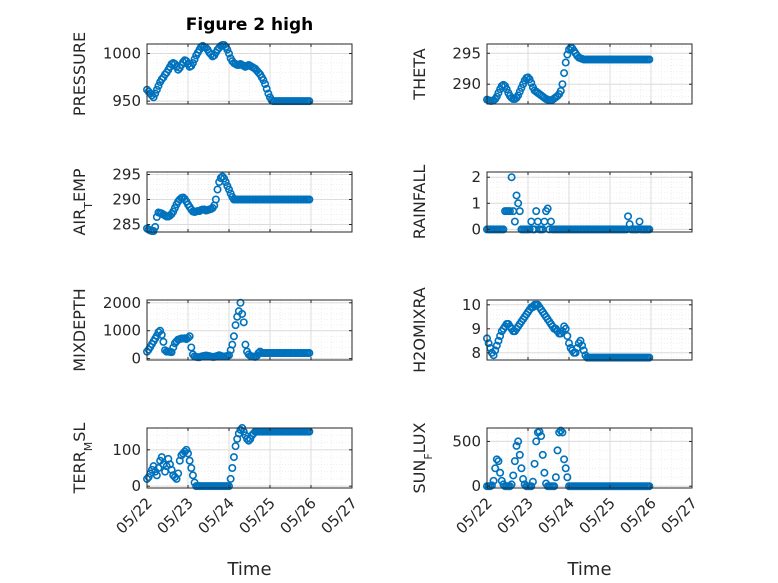 The width and height of the screenshot is (778, 583). I want to click on y-tick-label: 100, so click(126, 450).